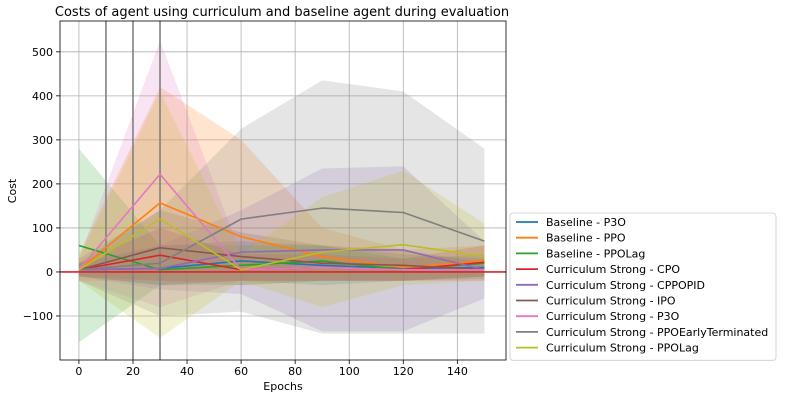  I want to click on legend-box, so click(643, 286).